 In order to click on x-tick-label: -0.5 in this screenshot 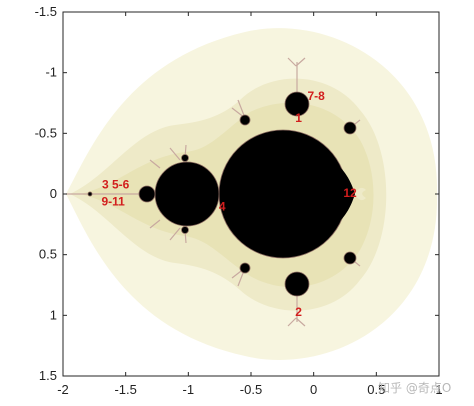, I will do `click(251, 389)`.